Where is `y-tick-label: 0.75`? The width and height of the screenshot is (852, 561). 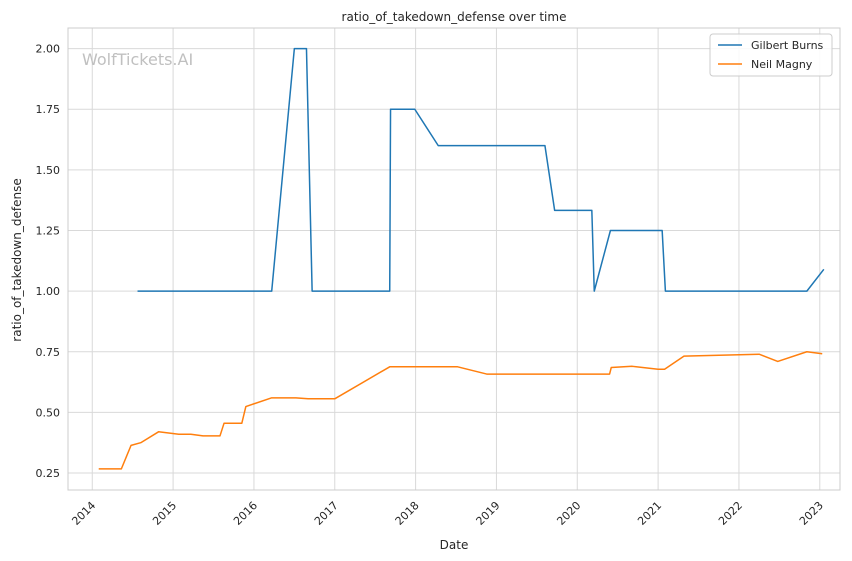
y-tick-label: 0.75 is located at coordinates (48, 352).